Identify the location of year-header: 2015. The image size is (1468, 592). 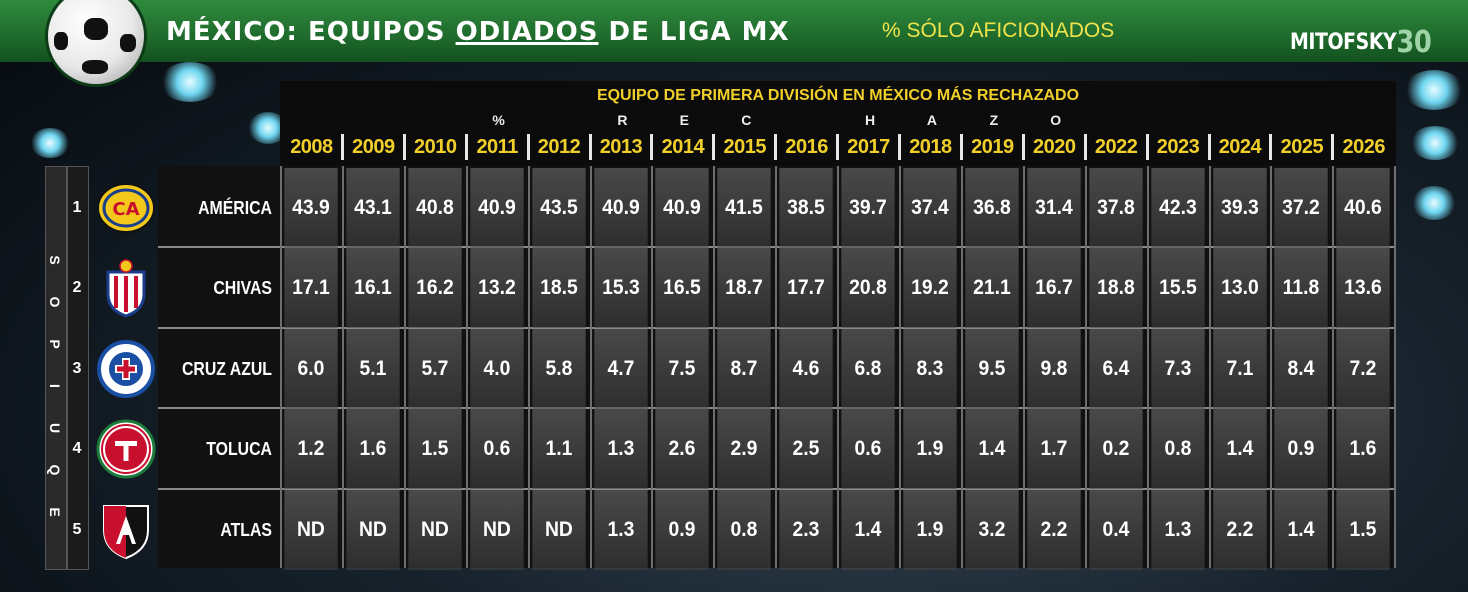
(744, 147).